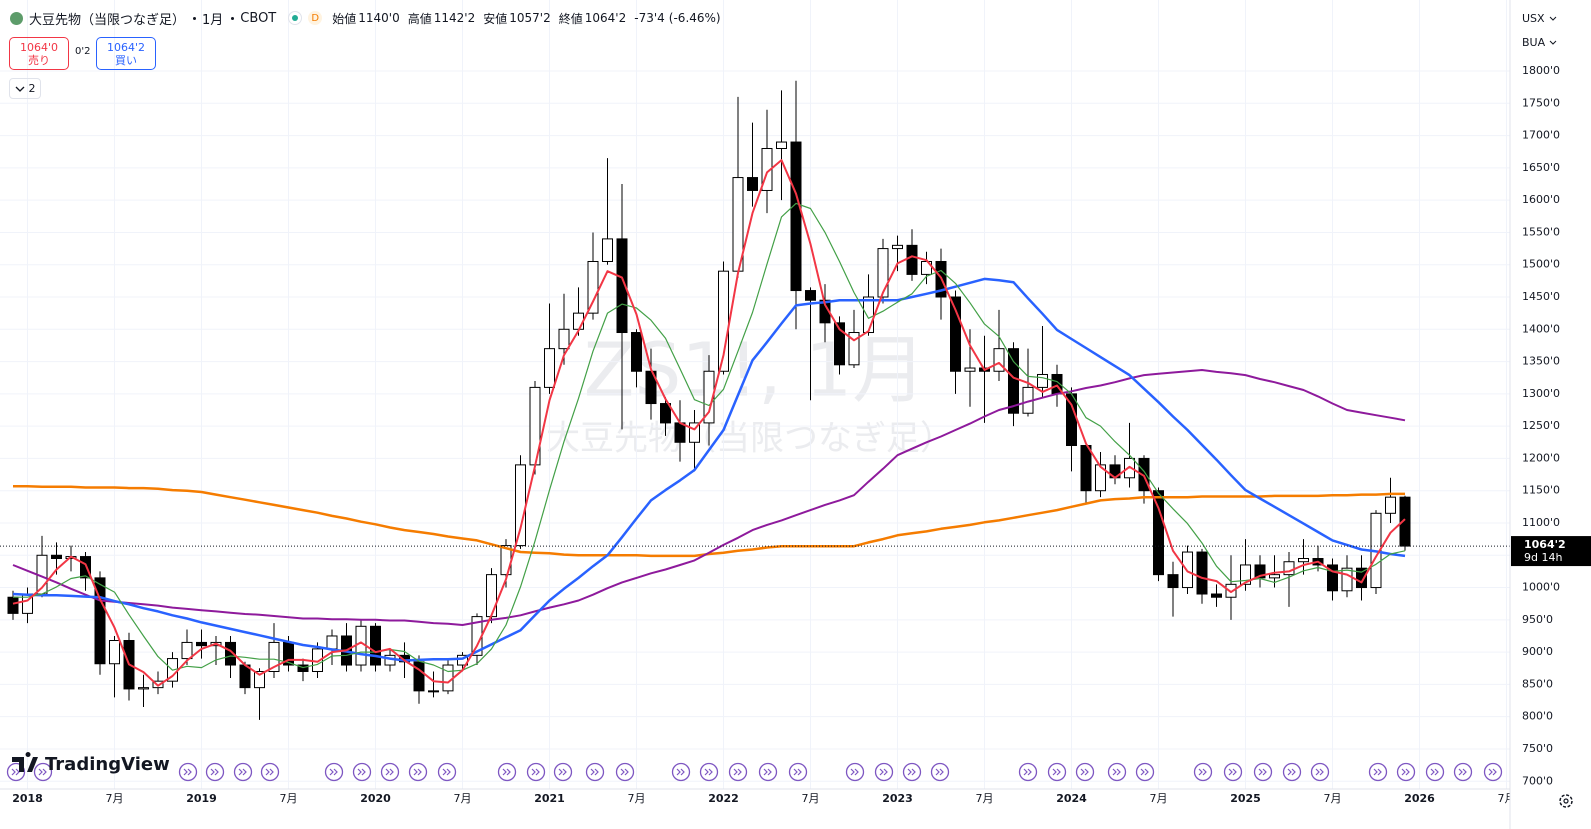 The width and height of the screenshot is (1591, 829). Describe the element at coordinates (25, 762) in the screenshot. I see `logo-mark` at that location.